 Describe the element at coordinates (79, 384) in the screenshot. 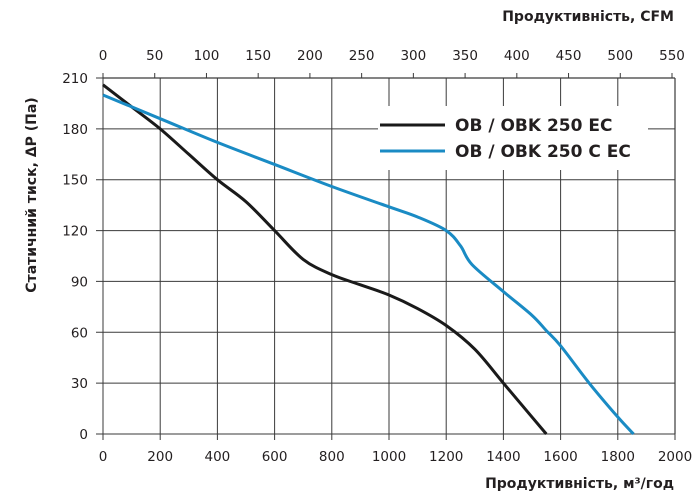

I see `y-tick-label: 30` at that location.